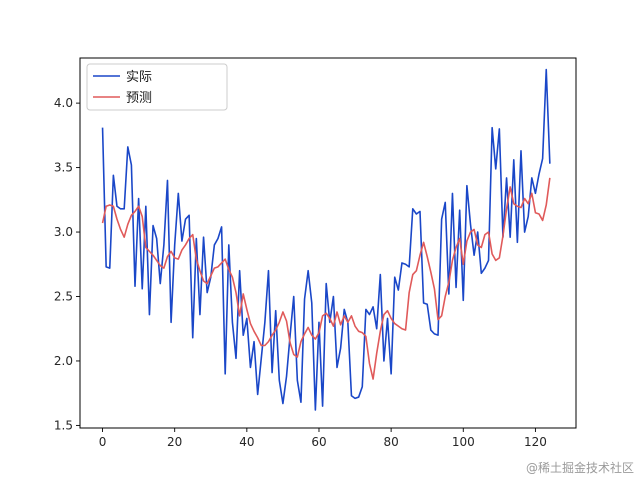  I want to click on y-tick-label: 2.5, so click(63, 297).